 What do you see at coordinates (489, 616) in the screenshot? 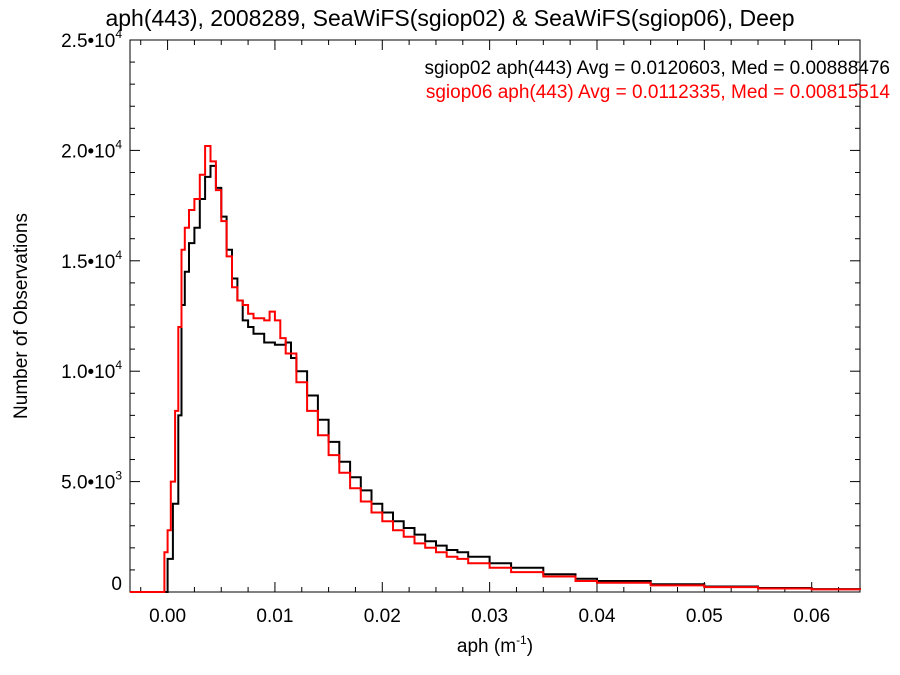
I see `x-tick-label-3: 0.03` at bounding box center [489, 616].